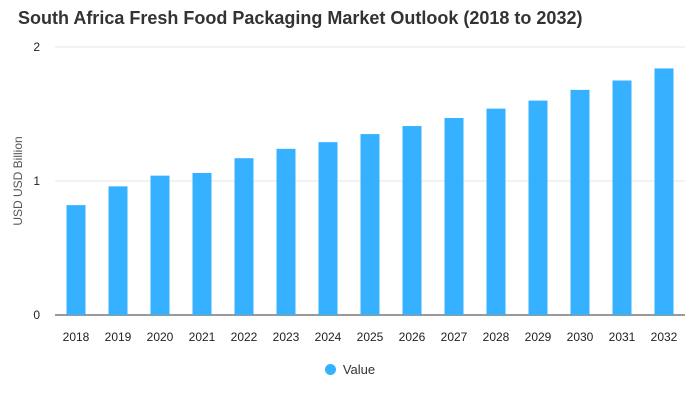 The height and width of the screenshot is (400, 700). I want to click on y-tick-label: 0, so click(36, 315).